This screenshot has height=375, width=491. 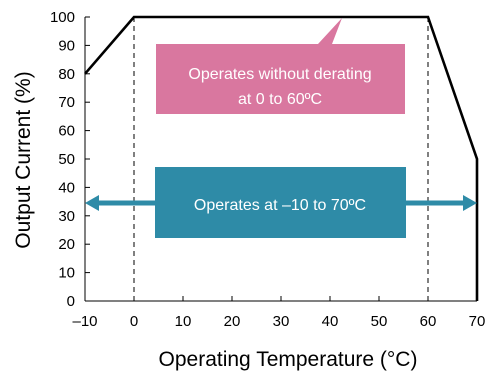 What do you see at coordinates (477, 321) in the screenshot?
I see `x-tick-label: 70` at bounding box center [477, 321].